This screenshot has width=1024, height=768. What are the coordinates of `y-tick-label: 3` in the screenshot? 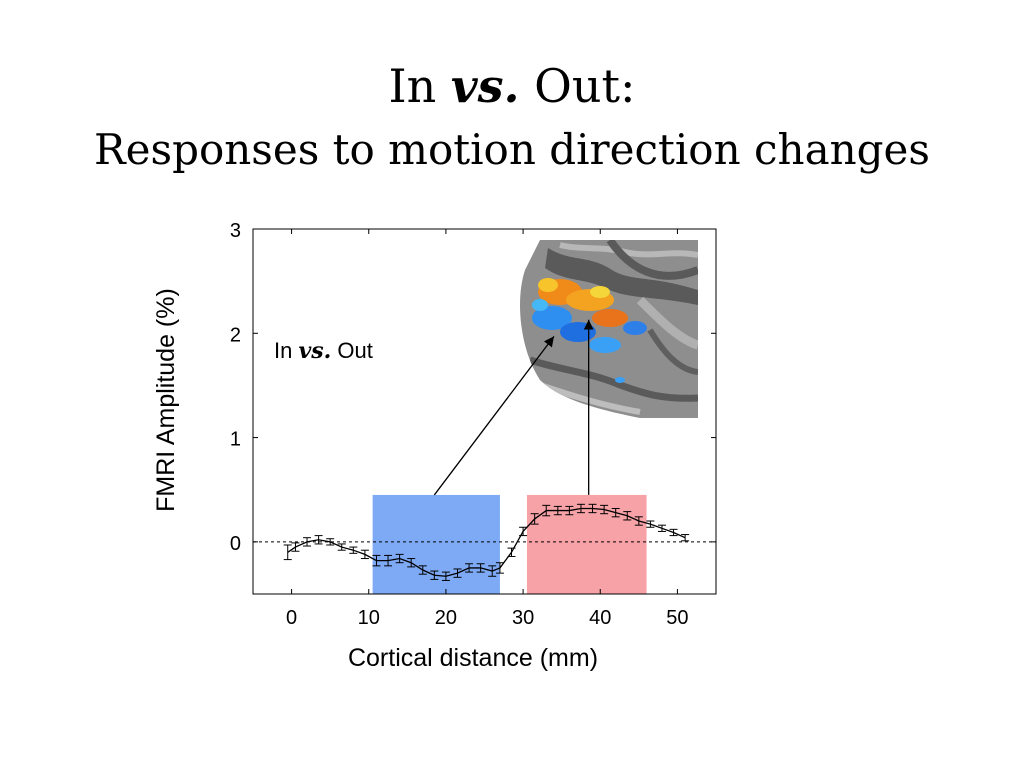 It's located at (235, 231).